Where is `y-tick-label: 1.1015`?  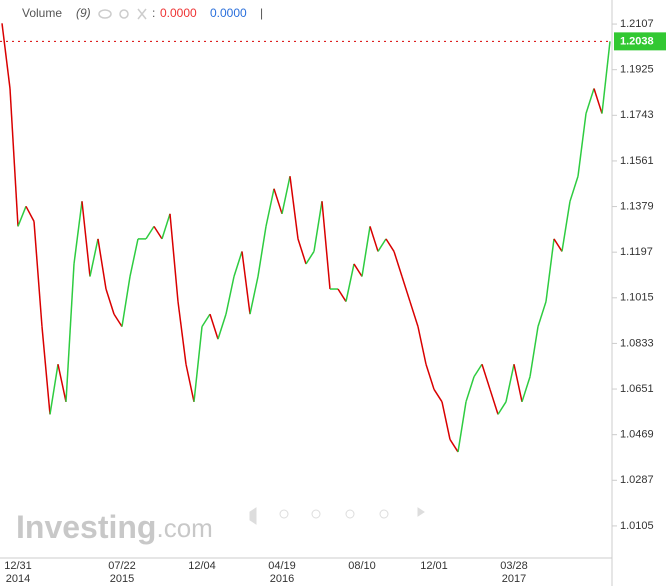
y-tick-label: 1.1015 is located at coordinates (637, 298).